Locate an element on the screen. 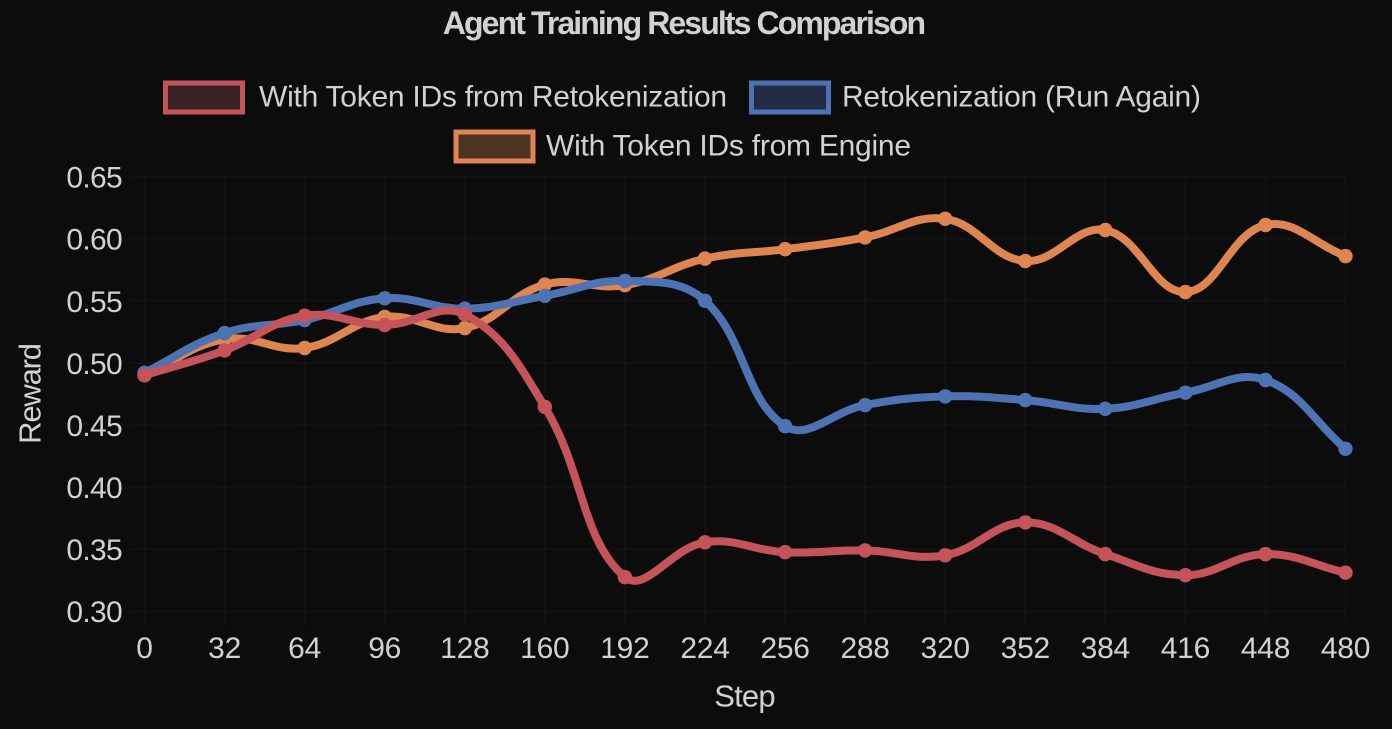  svg-text: 0.60 is located at coordinates (94, 240).